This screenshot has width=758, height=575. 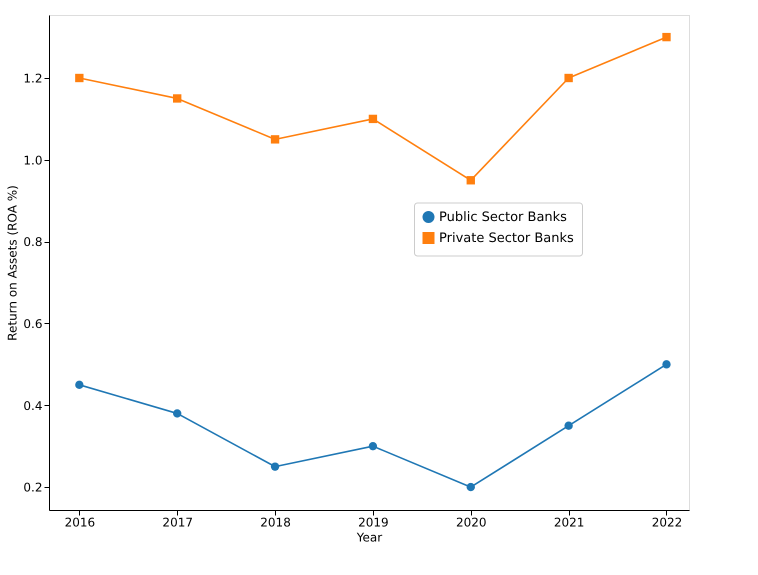 I want to click on y-tick-label: 1.0, so click(x=32, y=160).